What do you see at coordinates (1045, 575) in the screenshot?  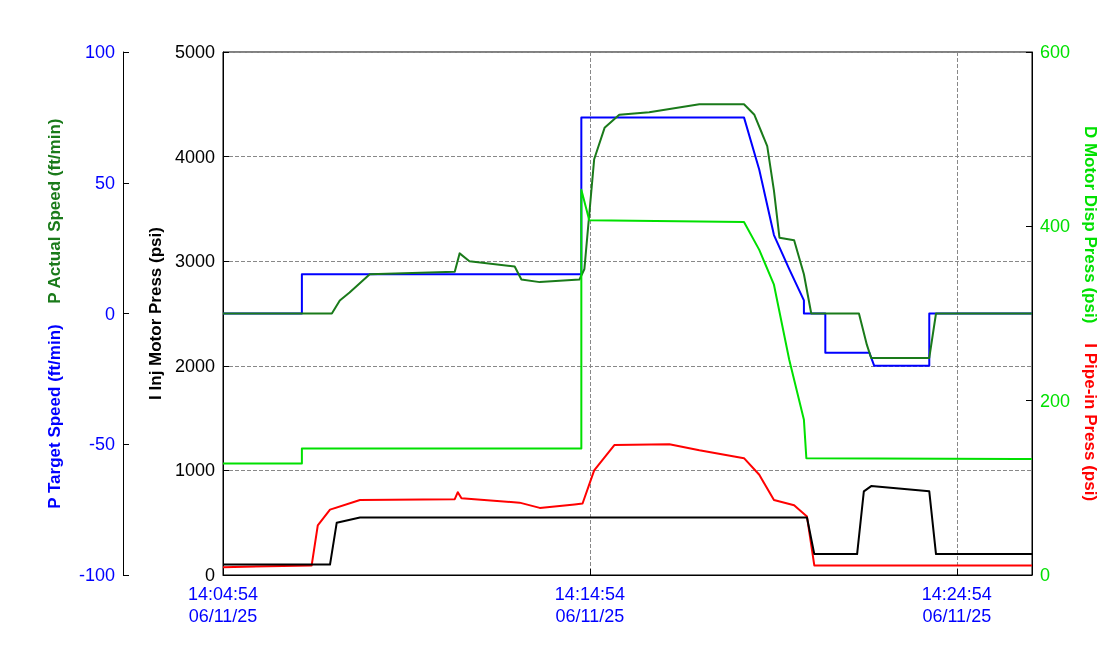 I see `y3-tick-label: 0` at bounding box center [1045, 575].